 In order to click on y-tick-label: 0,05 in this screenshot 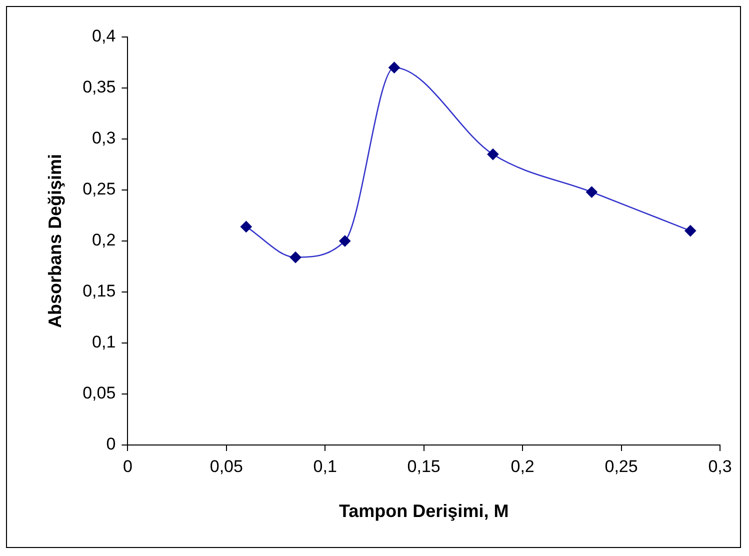, I will do `click(99, 393)`.